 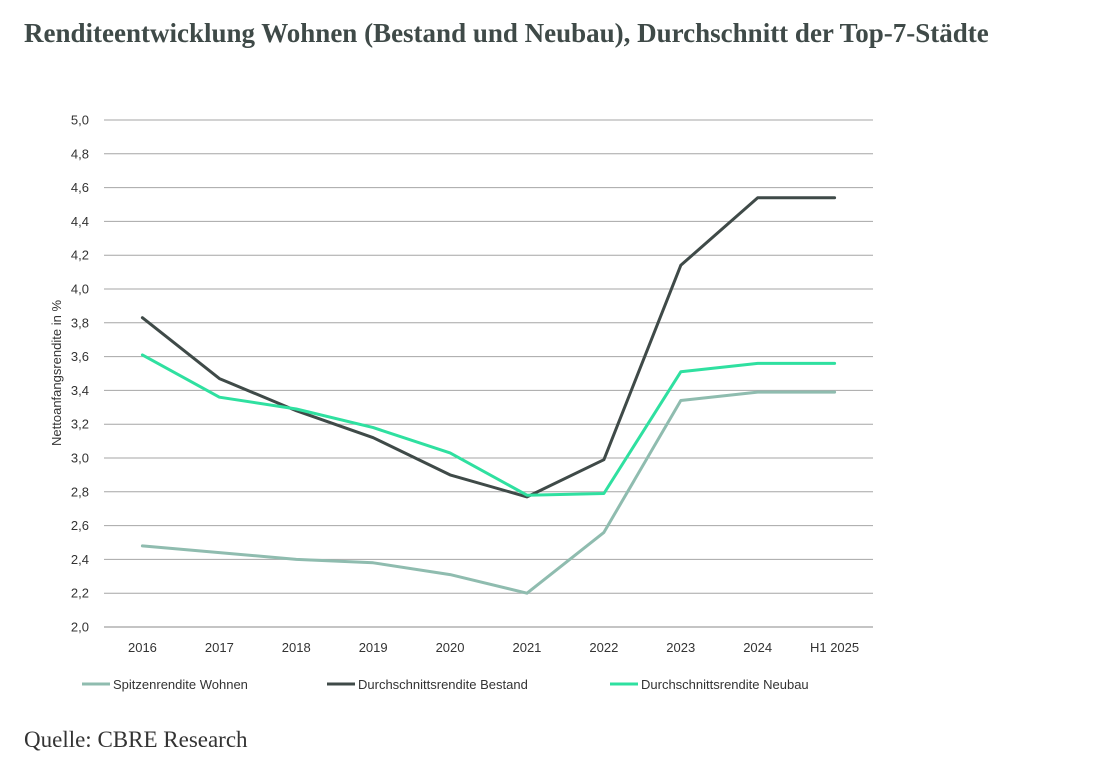 What do you see at coordinates (142, 647) in the screenshot?
I see `x-tick-label: 2016` at bounding box center [142, 647].